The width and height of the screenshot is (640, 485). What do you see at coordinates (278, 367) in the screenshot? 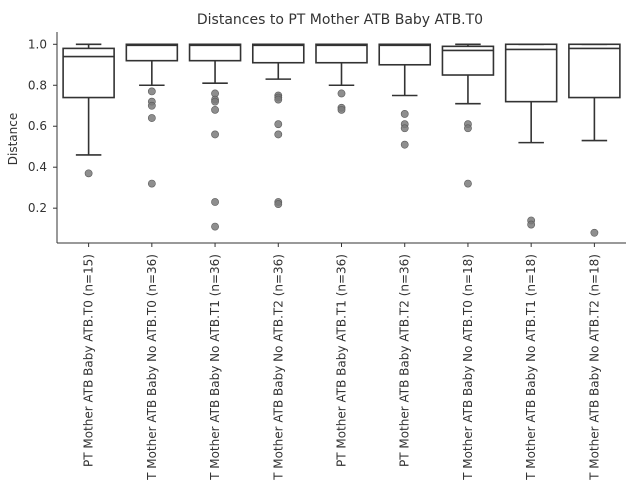
I see `x-tick-label: PT Mother ATB Baby No ATB.T2 (n=36)` at bounding box center [278, 367].